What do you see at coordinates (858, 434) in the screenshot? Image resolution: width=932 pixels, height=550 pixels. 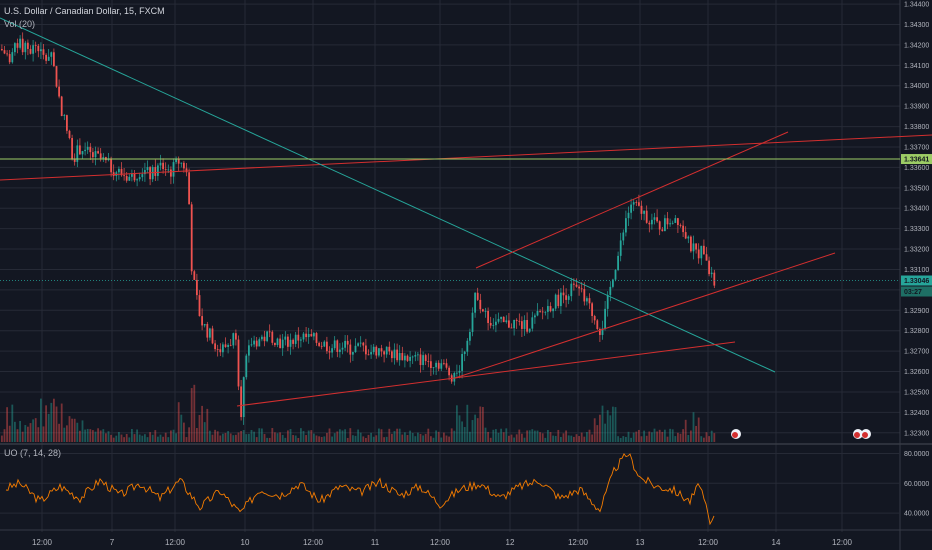 I see `economic-event-icon-a` at bounding box center [858, 434].